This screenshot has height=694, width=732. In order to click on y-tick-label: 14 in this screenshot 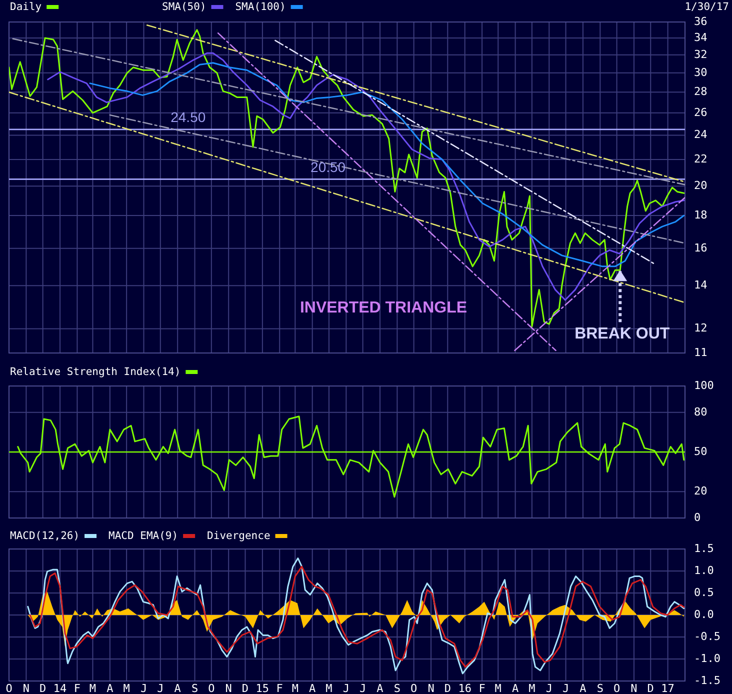, I will do `click(701, 285)`.